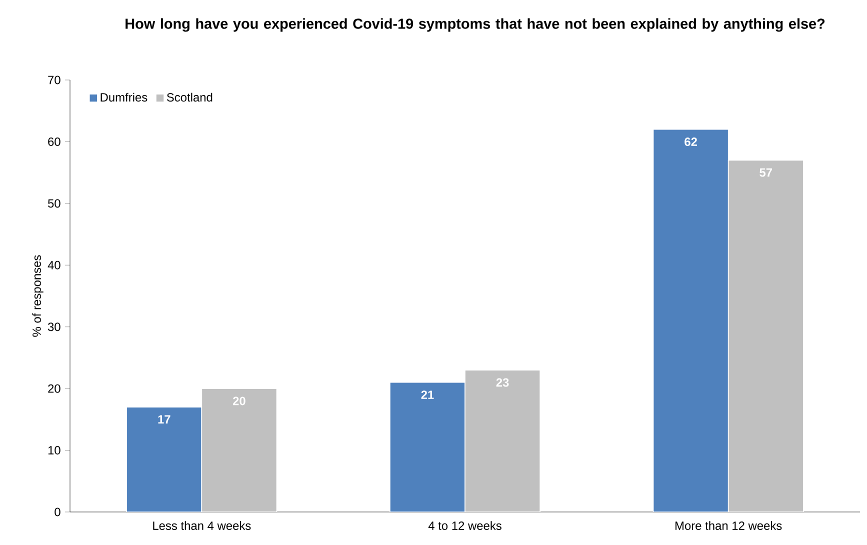 This screenshot has height=545, width=867. What do you see at coordinates (57, 512) in the screenshot?
I see `y-tick-label: 0` at bounding box center [57, 512].